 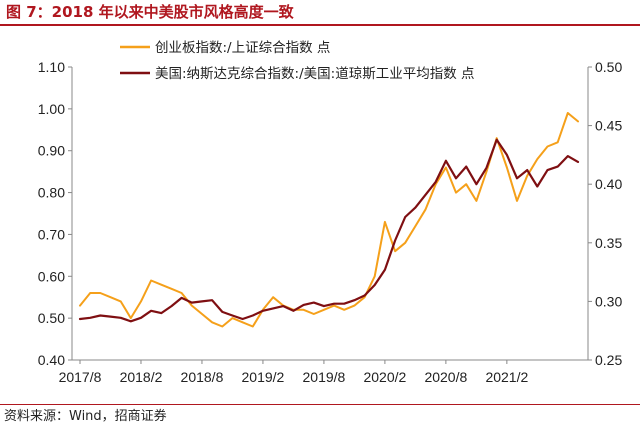 What do you see at coordinates (55, 213) in the screenshot?
I see `left-y-tick-labels: 0.40 0.50 0.60 0.70 0.80 0.90 1.00 1.10` at bounding box center [55, 213].